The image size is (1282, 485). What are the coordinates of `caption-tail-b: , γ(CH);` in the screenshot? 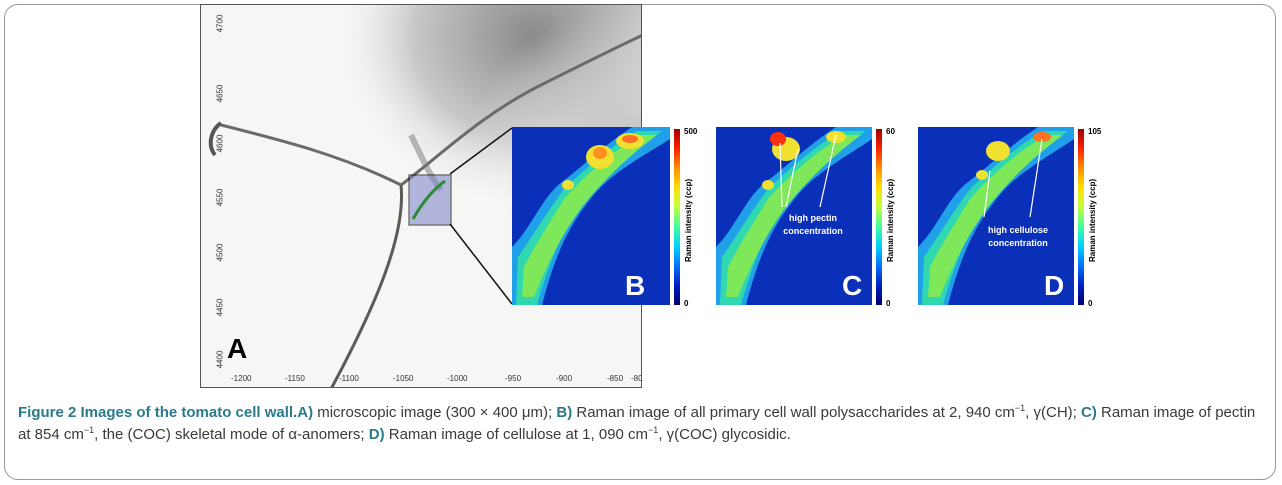 It's located at (1053, 412).